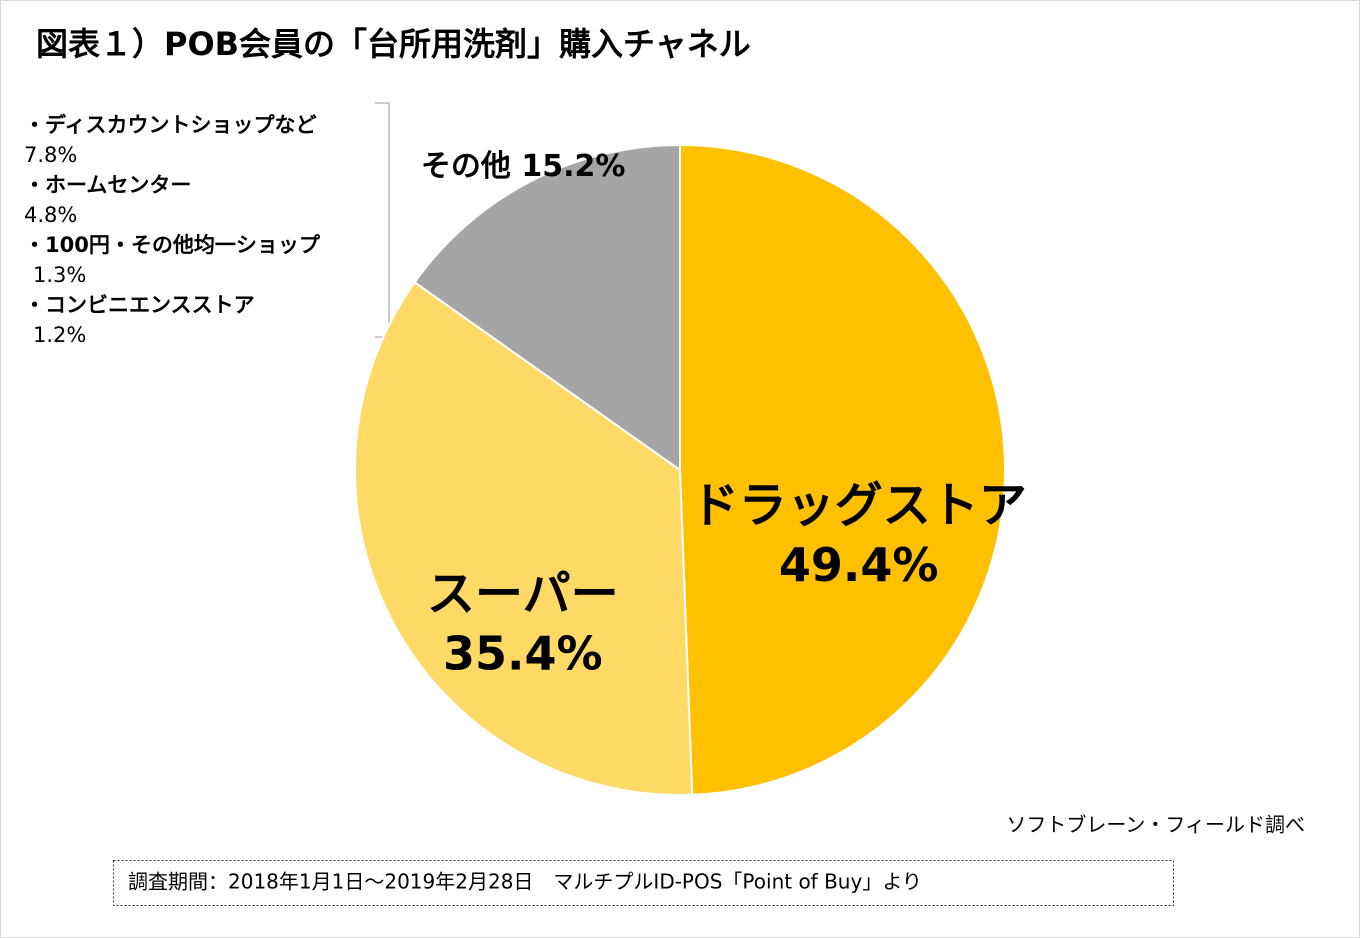  I want to click on slice-name: ドラッグストア, so click(859, 506).